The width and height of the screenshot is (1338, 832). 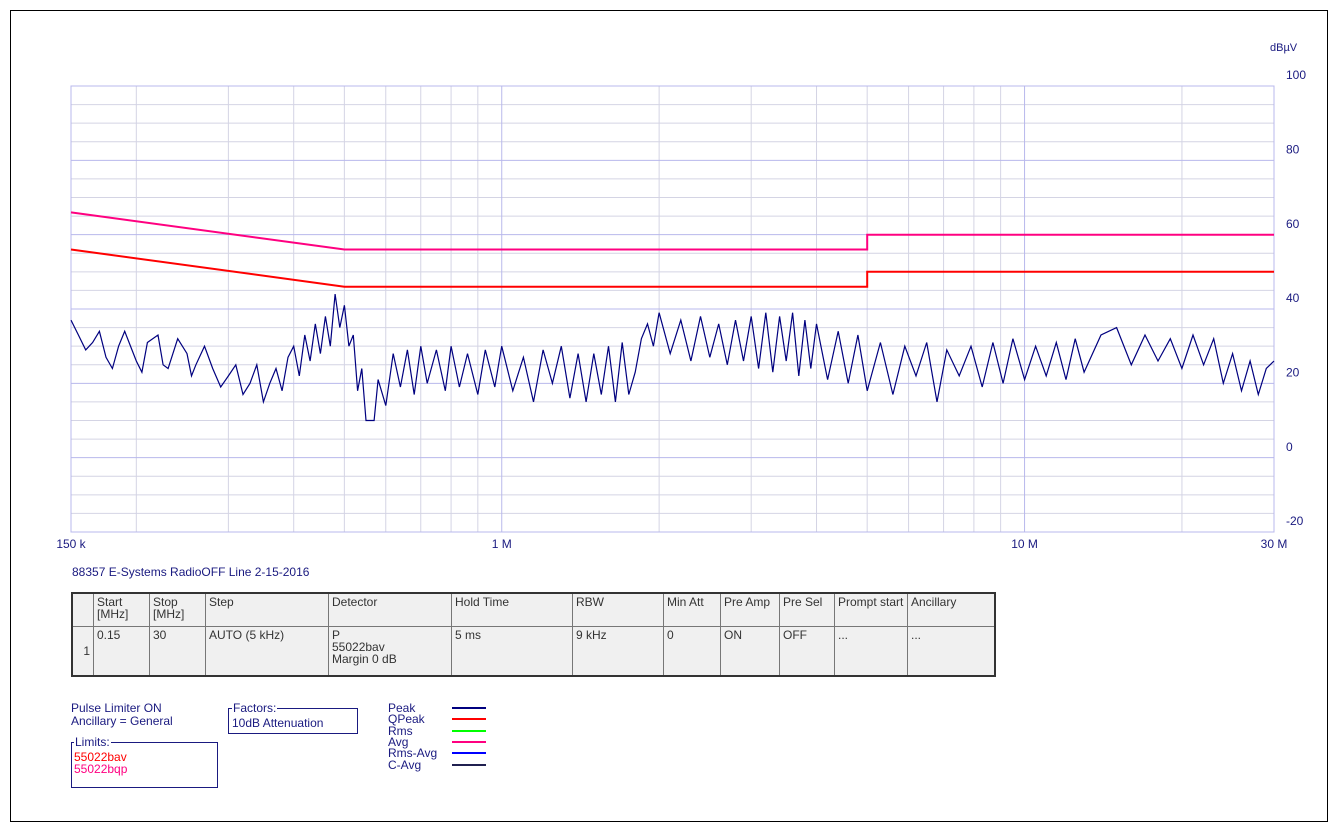 I want to click on cell: 5 ms, so click(x=512, y=651).